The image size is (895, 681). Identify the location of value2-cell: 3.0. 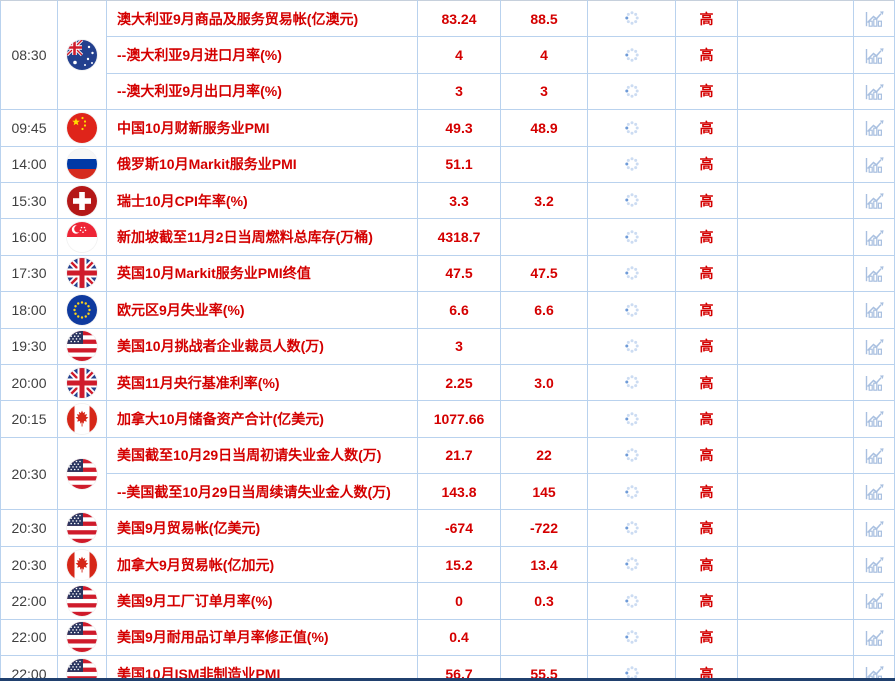
(544, 382).